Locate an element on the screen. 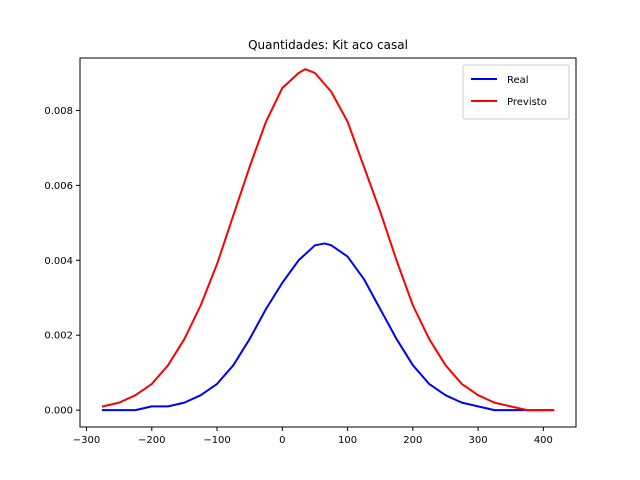 This screenshot has height=480, width=640. x-axis: −300 −200 −100 0 100 200 300 400 is located at coordinates (313, 436).